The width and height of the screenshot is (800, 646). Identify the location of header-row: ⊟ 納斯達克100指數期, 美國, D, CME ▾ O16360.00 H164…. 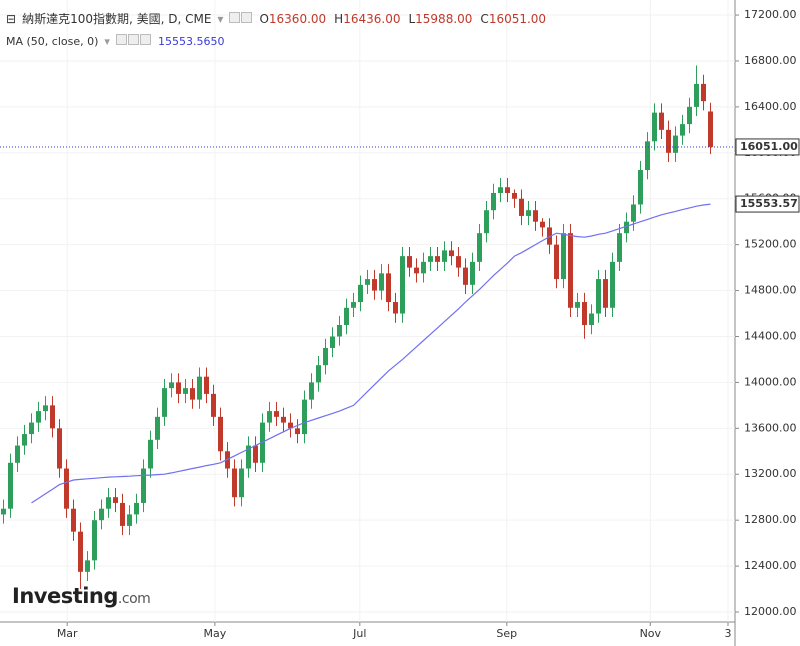
(276, 18).